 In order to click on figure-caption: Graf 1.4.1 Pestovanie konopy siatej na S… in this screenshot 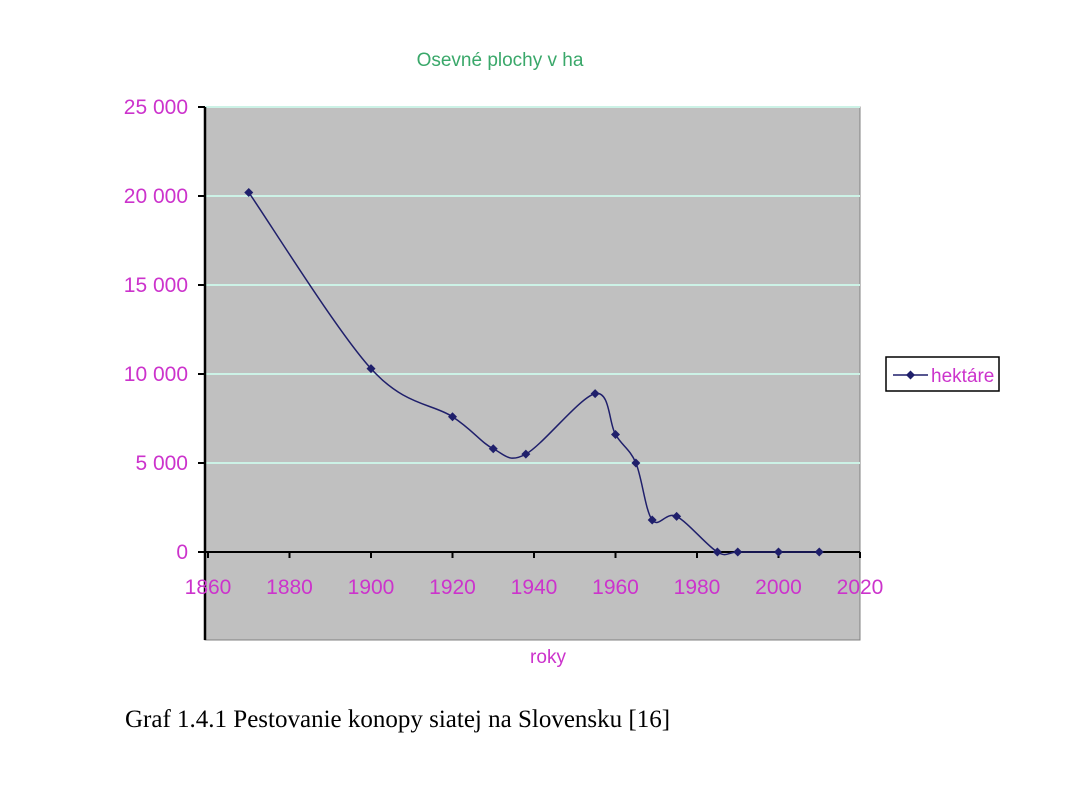, I will do `click(398, 719)`.